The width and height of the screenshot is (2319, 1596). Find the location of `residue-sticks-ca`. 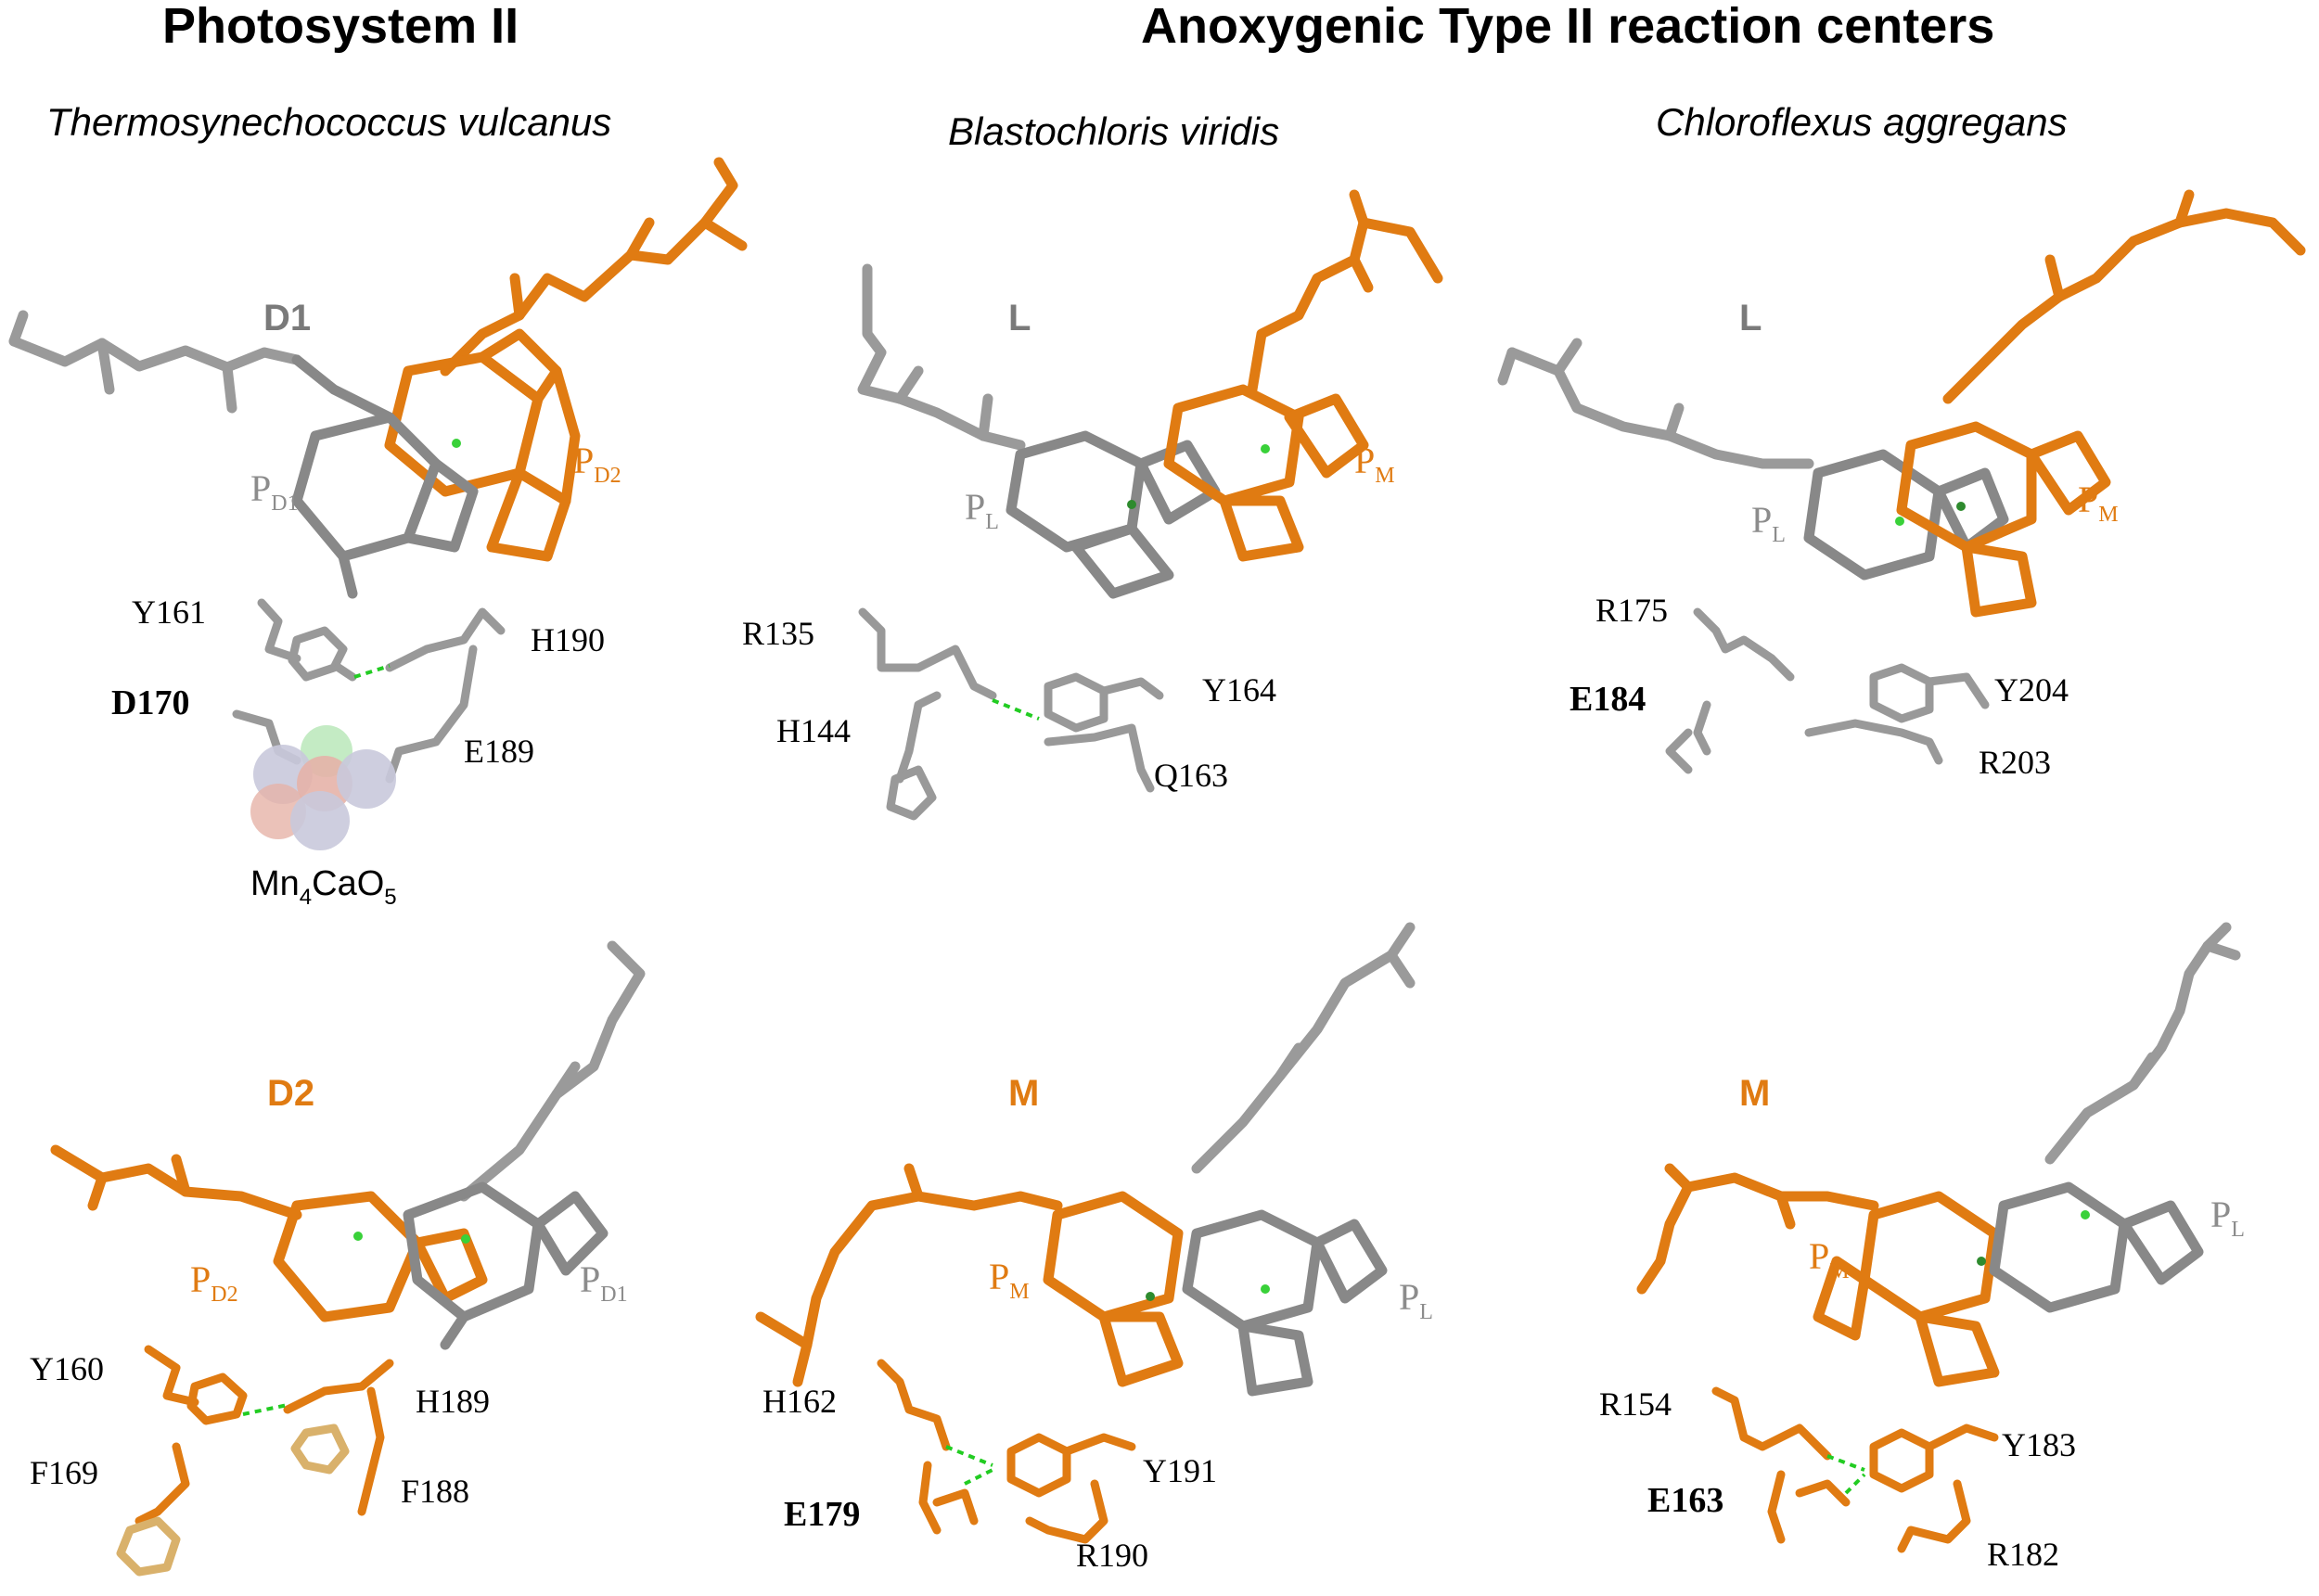

residue-sticks-ca is located at coordinates (1827, 691).